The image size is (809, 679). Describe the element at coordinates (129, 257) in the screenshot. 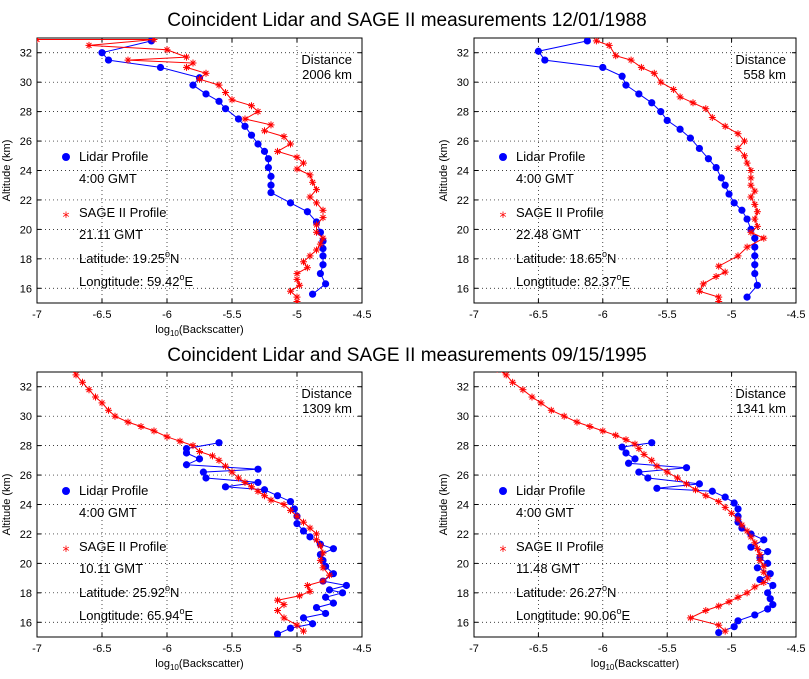

I see `latitude-text: Latitude: 19.25oN` at that location.